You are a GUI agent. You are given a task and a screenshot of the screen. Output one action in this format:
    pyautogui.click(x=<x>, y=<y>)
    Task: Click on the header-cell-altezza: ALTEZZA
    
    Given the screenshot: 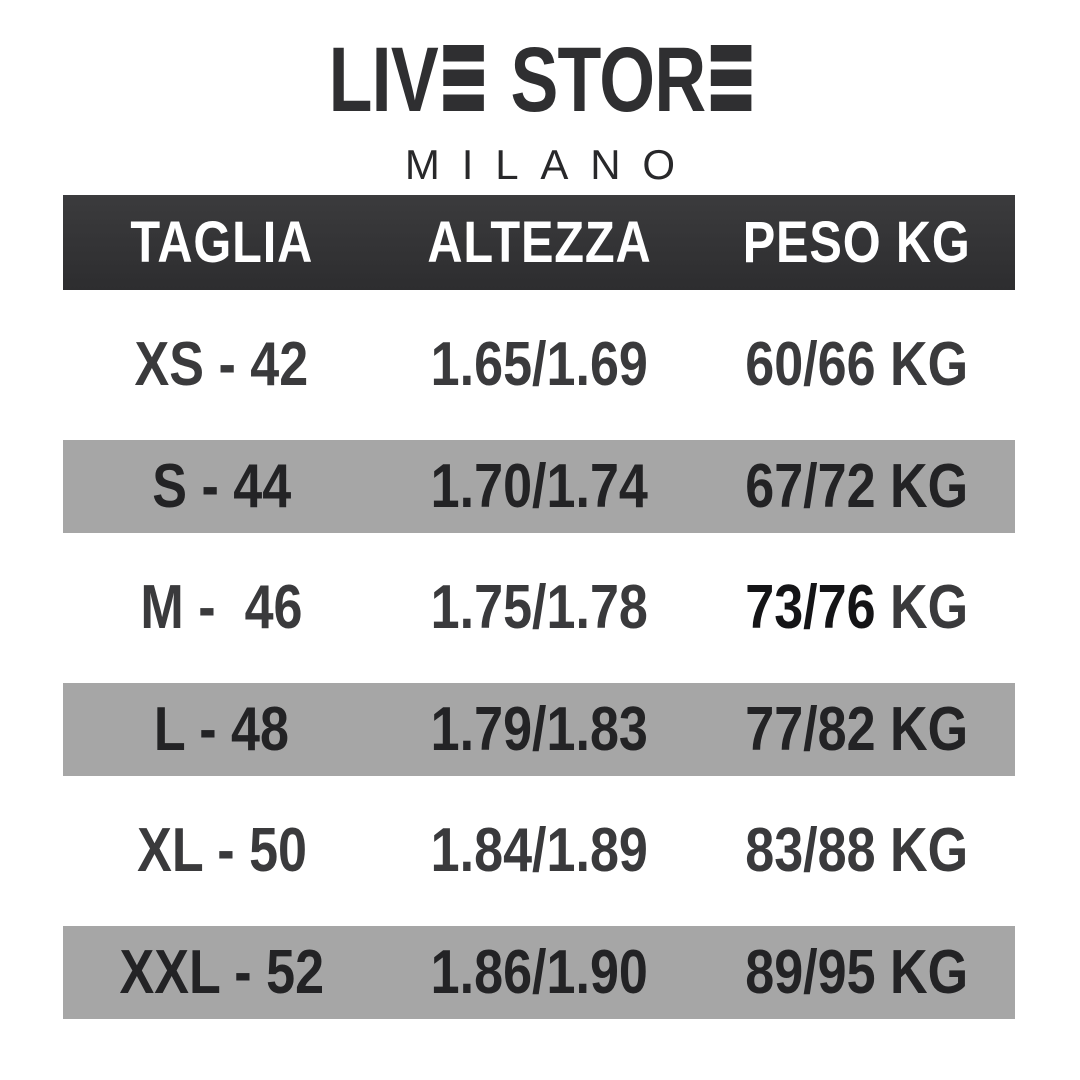 What is the action you would take?
    pyautogui.click(x=539, y=242)
    